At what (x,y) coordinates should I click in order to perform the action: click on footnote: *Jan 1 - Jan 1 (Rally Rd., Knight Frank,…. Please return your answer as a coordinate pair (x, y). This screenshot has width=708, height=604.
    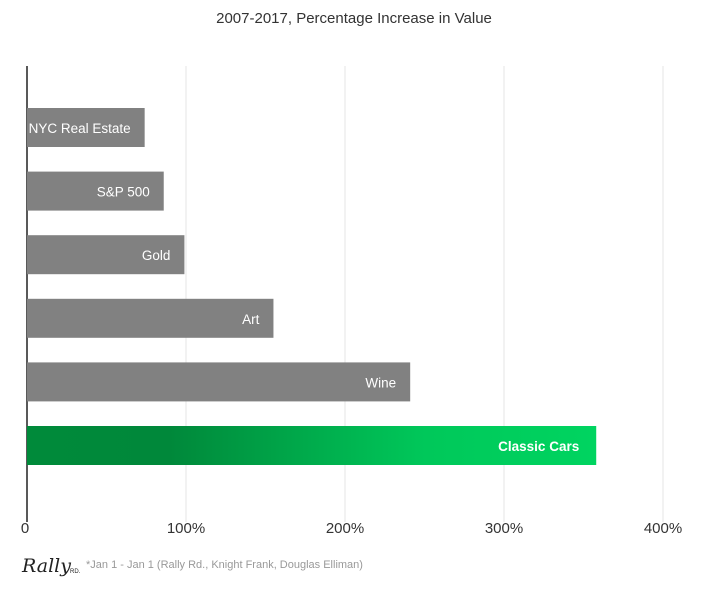
    Looking at the image, I should click on (224, 565).